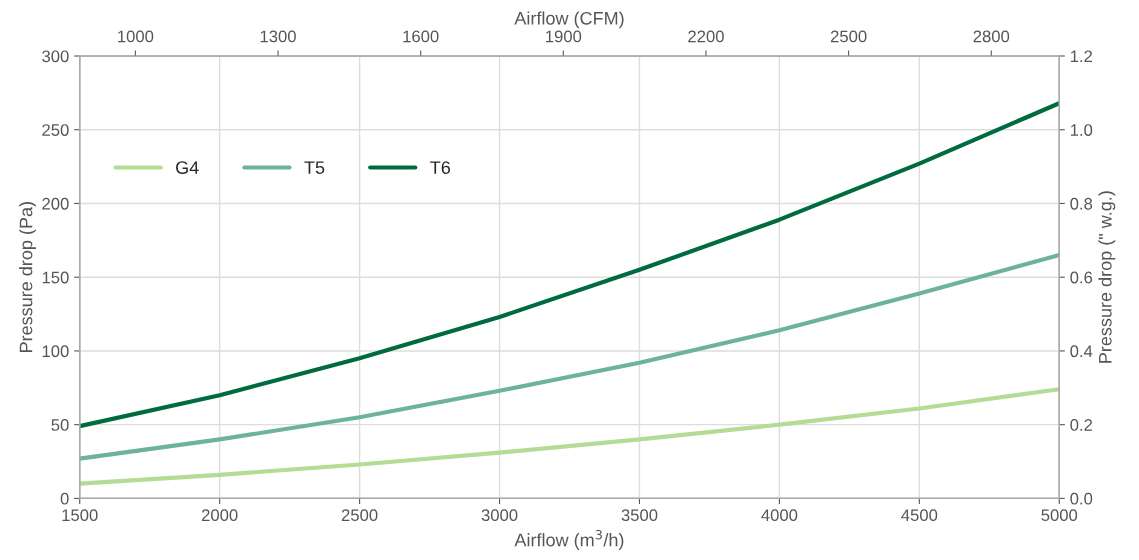 Image resolution: width=1139 pixels, height=560 pixels. I want to click on y-tick-label: 200, so click(55, 203).